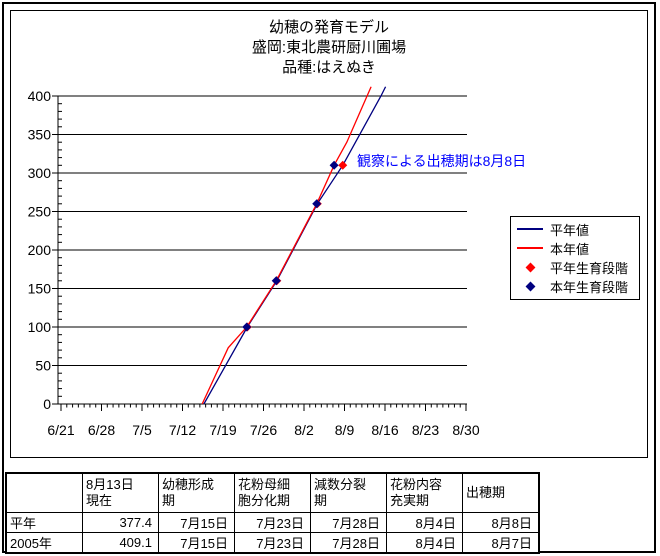  What do you see at coordinates (384, 430) in the screenshot?
I see `x-tick-label: 8/16` at bounding box center [384, 430].